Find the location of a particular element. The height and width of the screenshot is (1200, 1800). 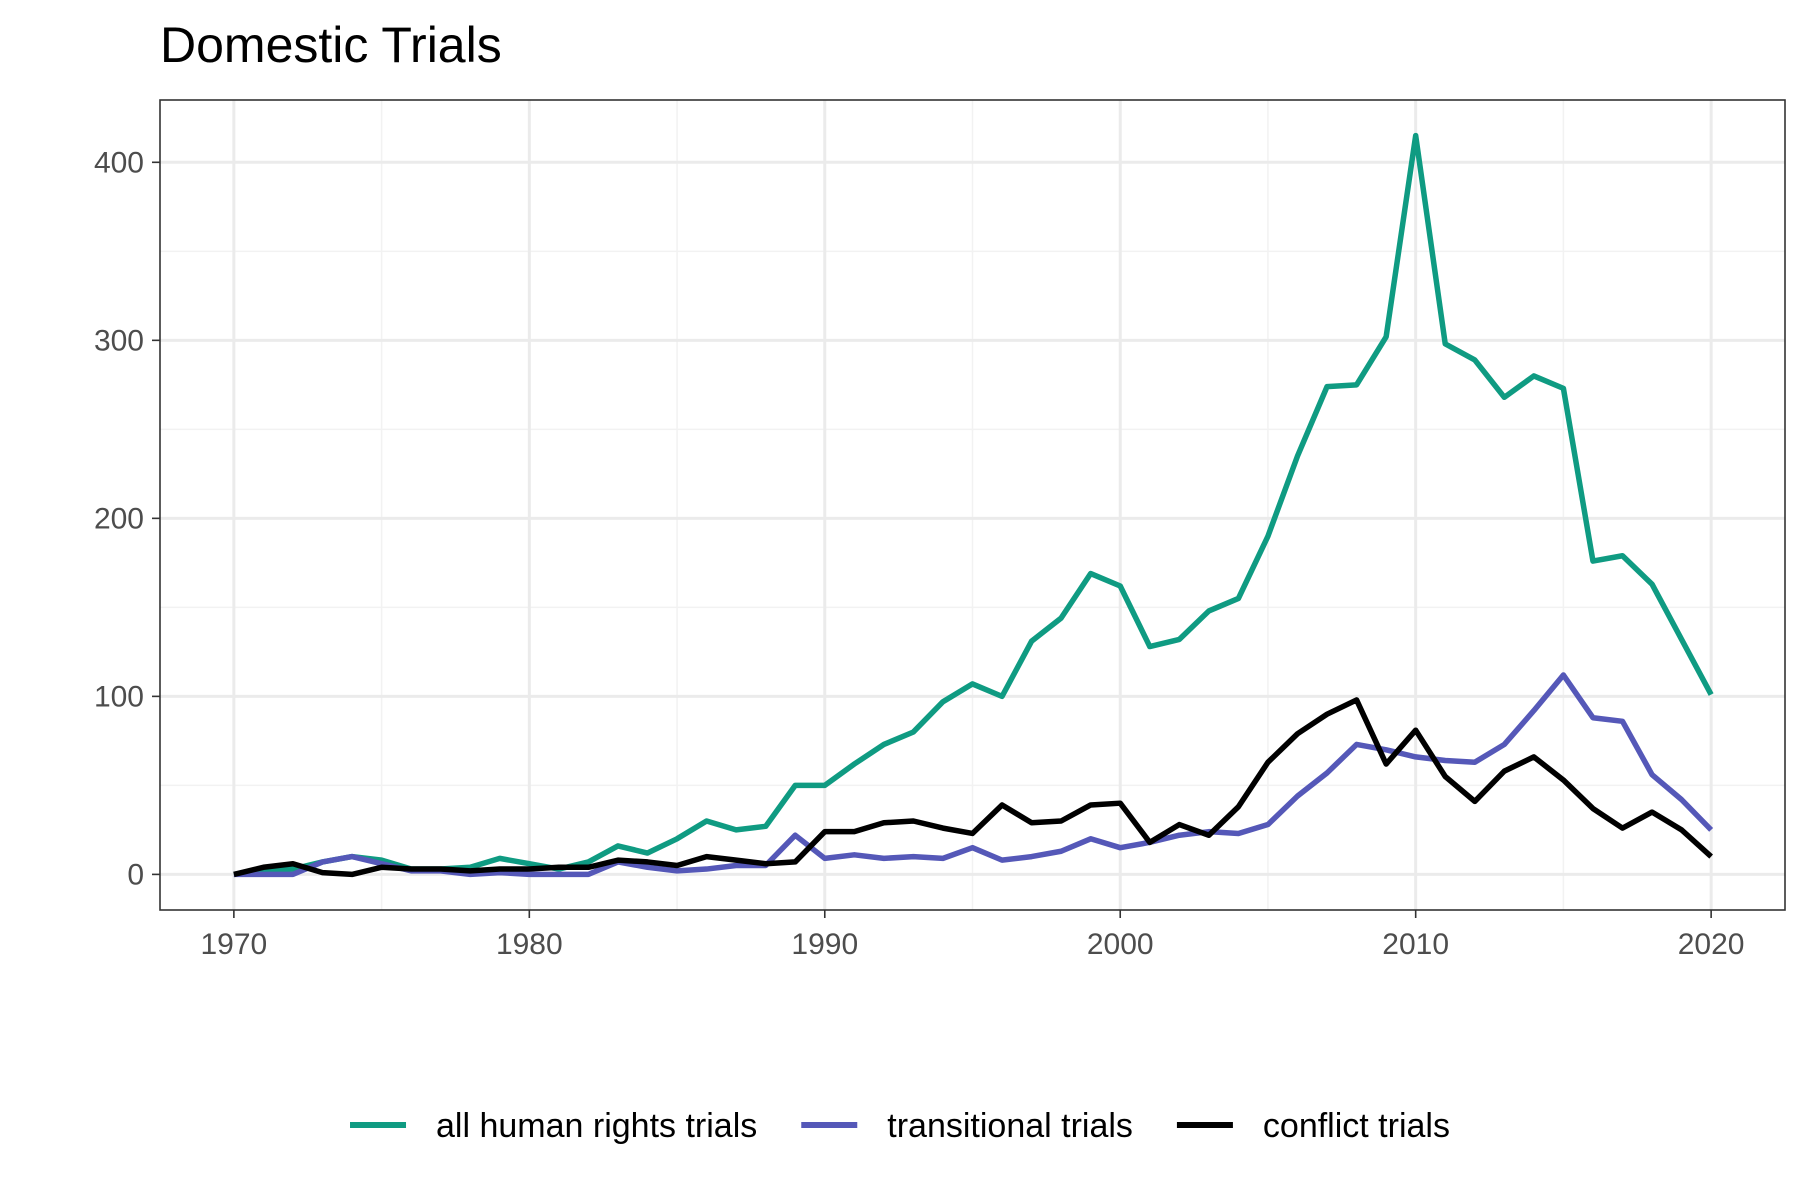

x-tick-label: 2020 is located at coordinates (1711, 944).